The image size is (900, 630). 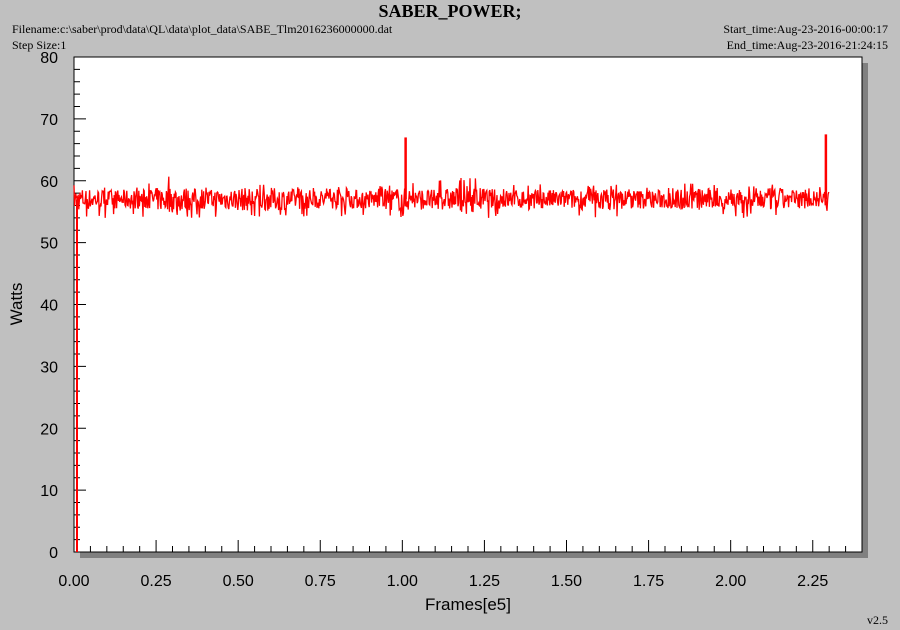 I want to click on version-label: v2.5, so click(x=877, y=620).